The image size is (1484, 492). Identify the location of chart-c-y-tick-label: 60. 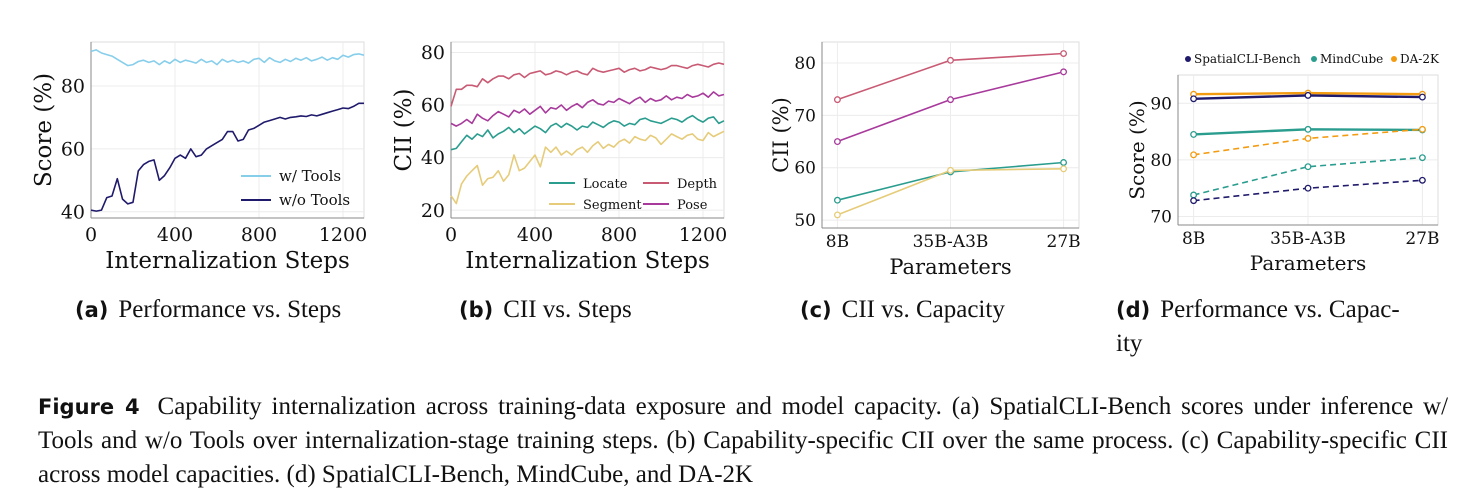
(805, 169).